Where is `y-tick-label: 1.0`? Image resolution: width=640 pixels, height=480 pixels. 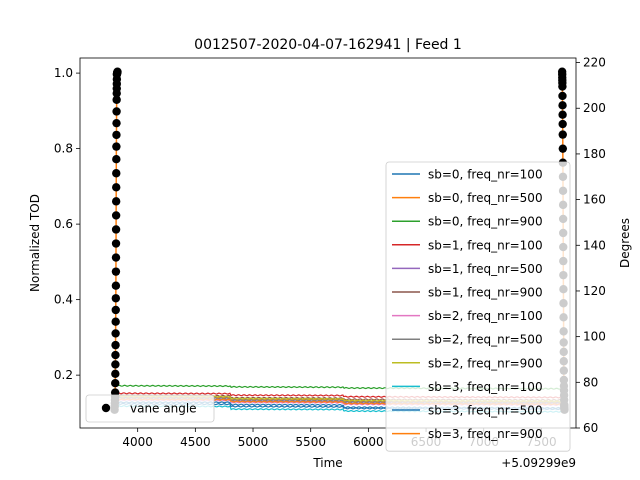
y-tick-label: 1.0 is located at coordinates (63, 73).